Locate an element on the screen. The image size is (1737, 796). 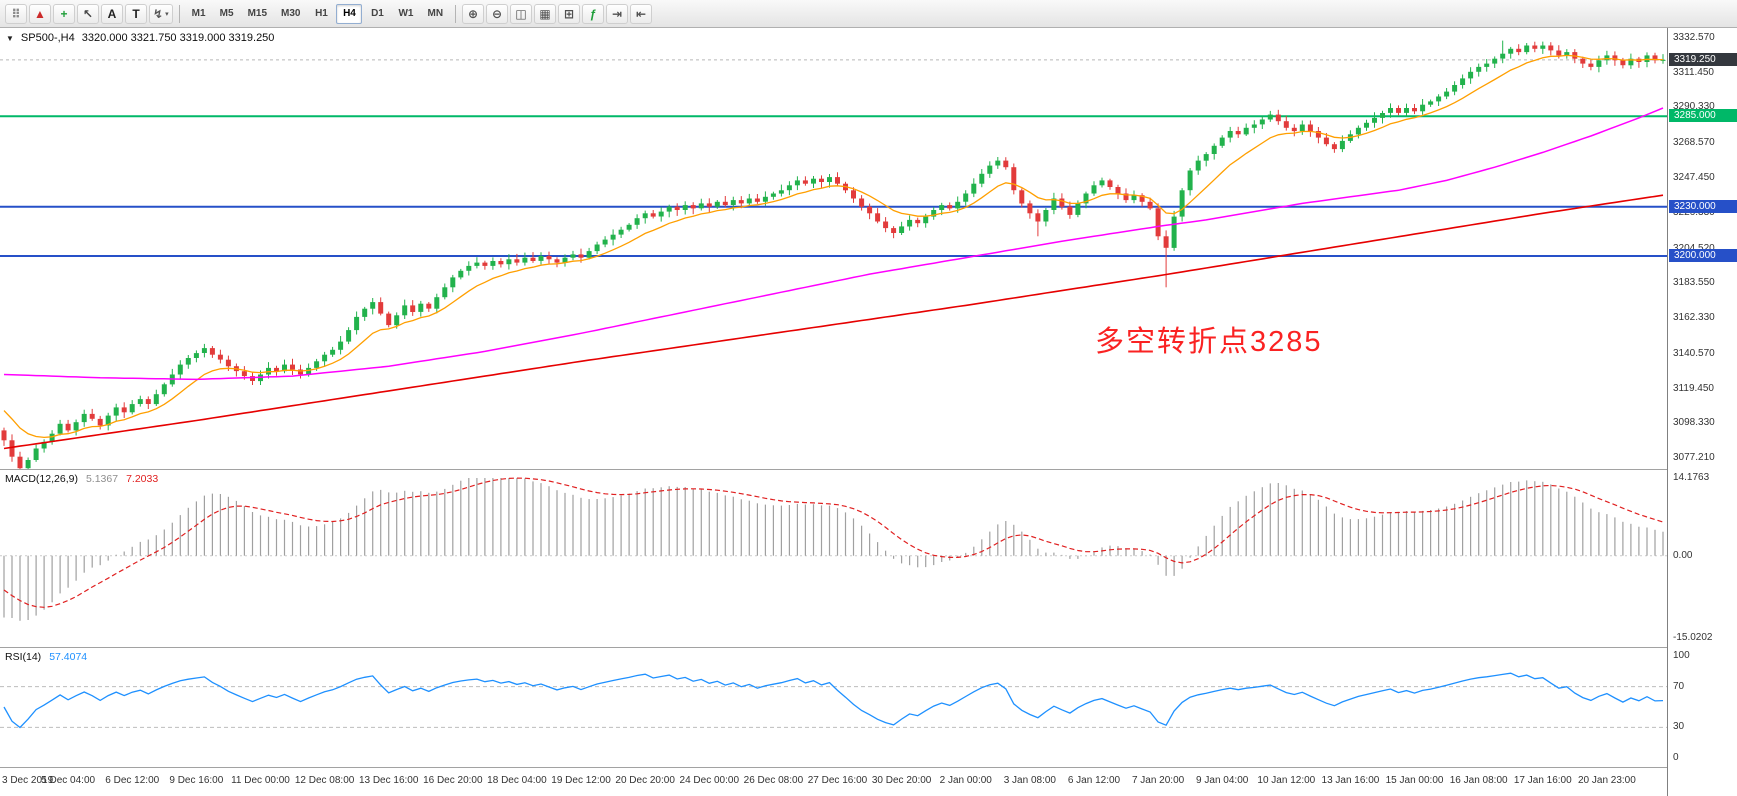
rsi-panel: RSI(14) 57.4074 is located at coordinates (833, 708).